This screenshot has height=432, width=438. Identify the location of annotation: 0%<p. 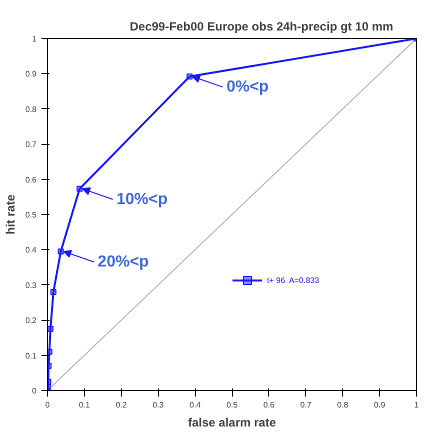
(247, 87).